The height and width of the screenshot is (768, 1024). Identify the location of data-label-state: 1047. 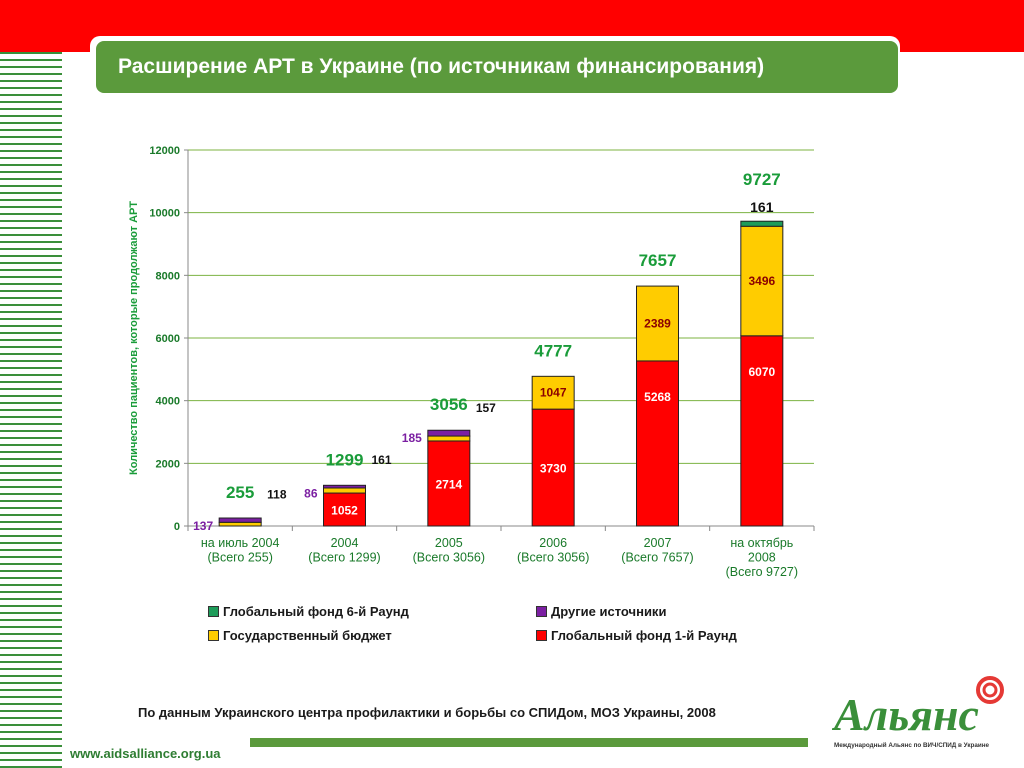
(553, 393).